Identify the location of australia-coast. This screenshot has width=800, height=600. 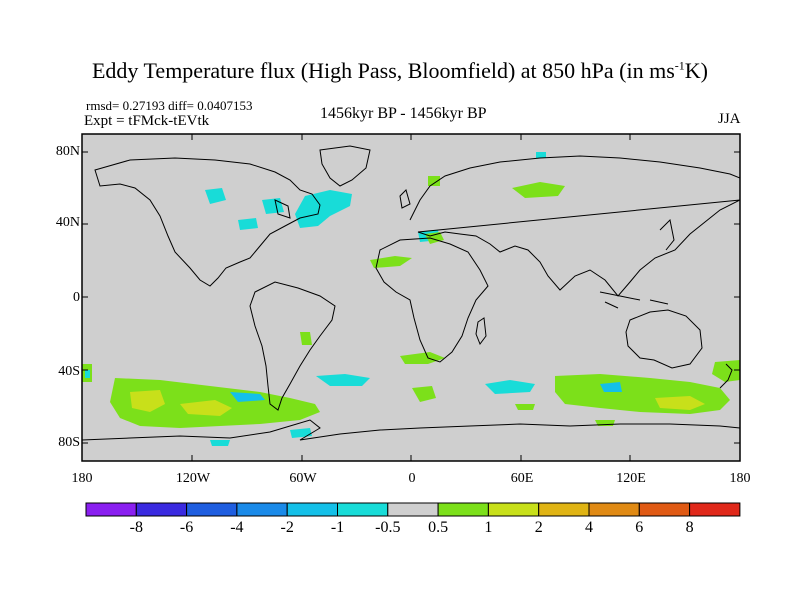
(664, 339).